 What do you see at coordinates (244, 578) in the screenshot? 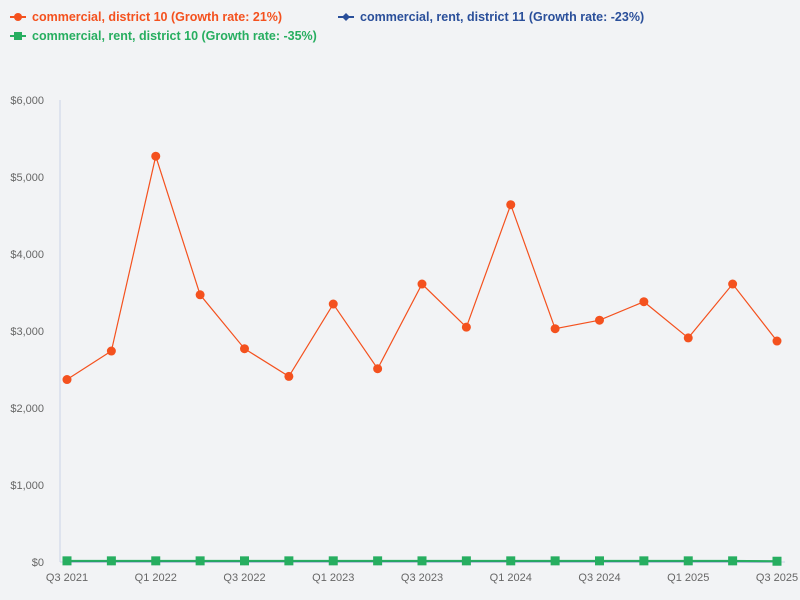
I see `x-tick-label: Q3 2022` at bounding box center [244, 578].